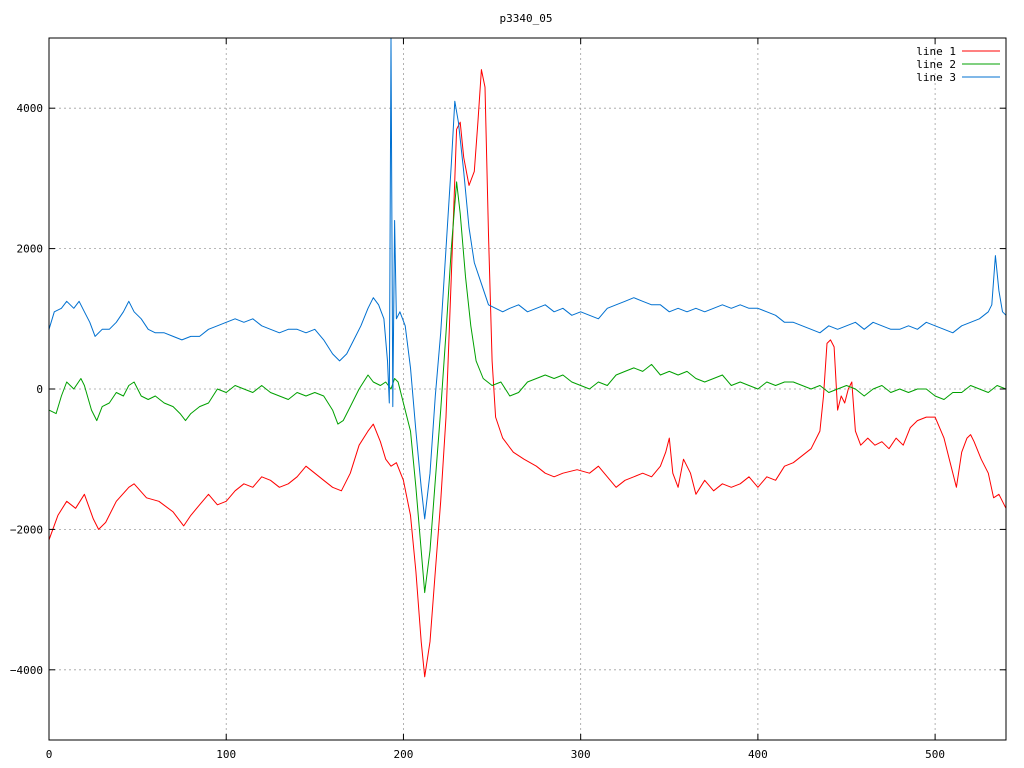  I want to click on y-tick-label: 2000, so click(30, 249).